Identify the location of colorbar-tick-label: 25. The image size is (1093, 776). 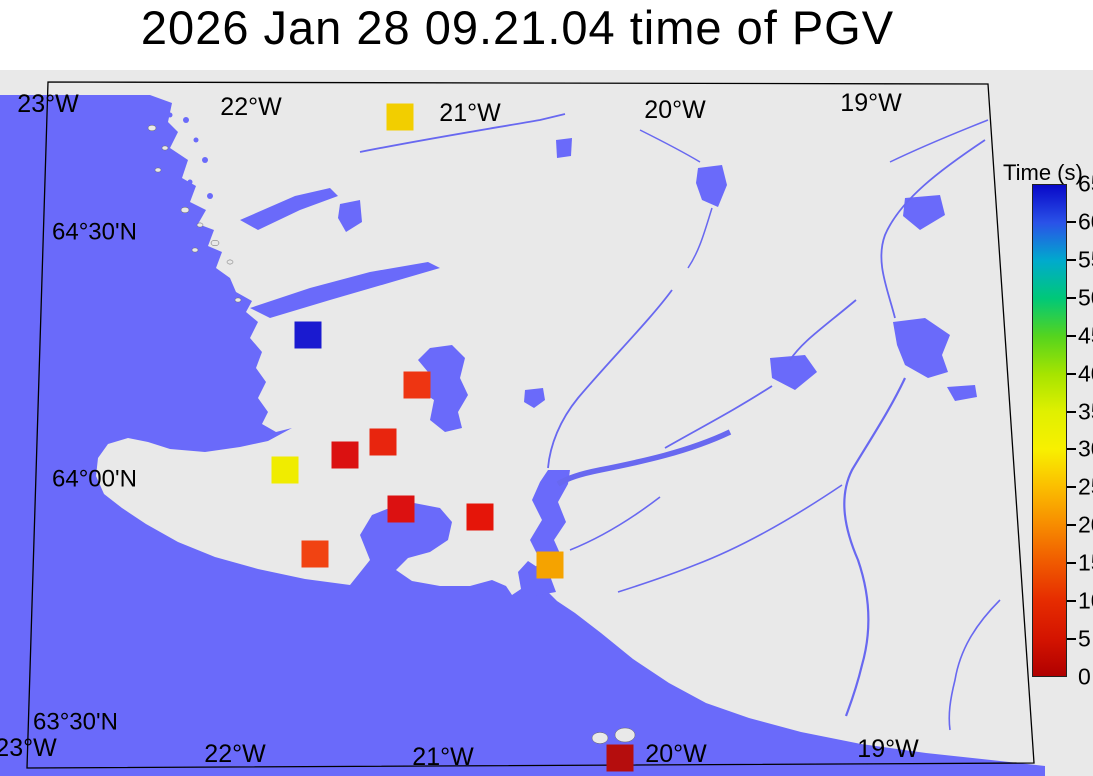
(1085, 486).